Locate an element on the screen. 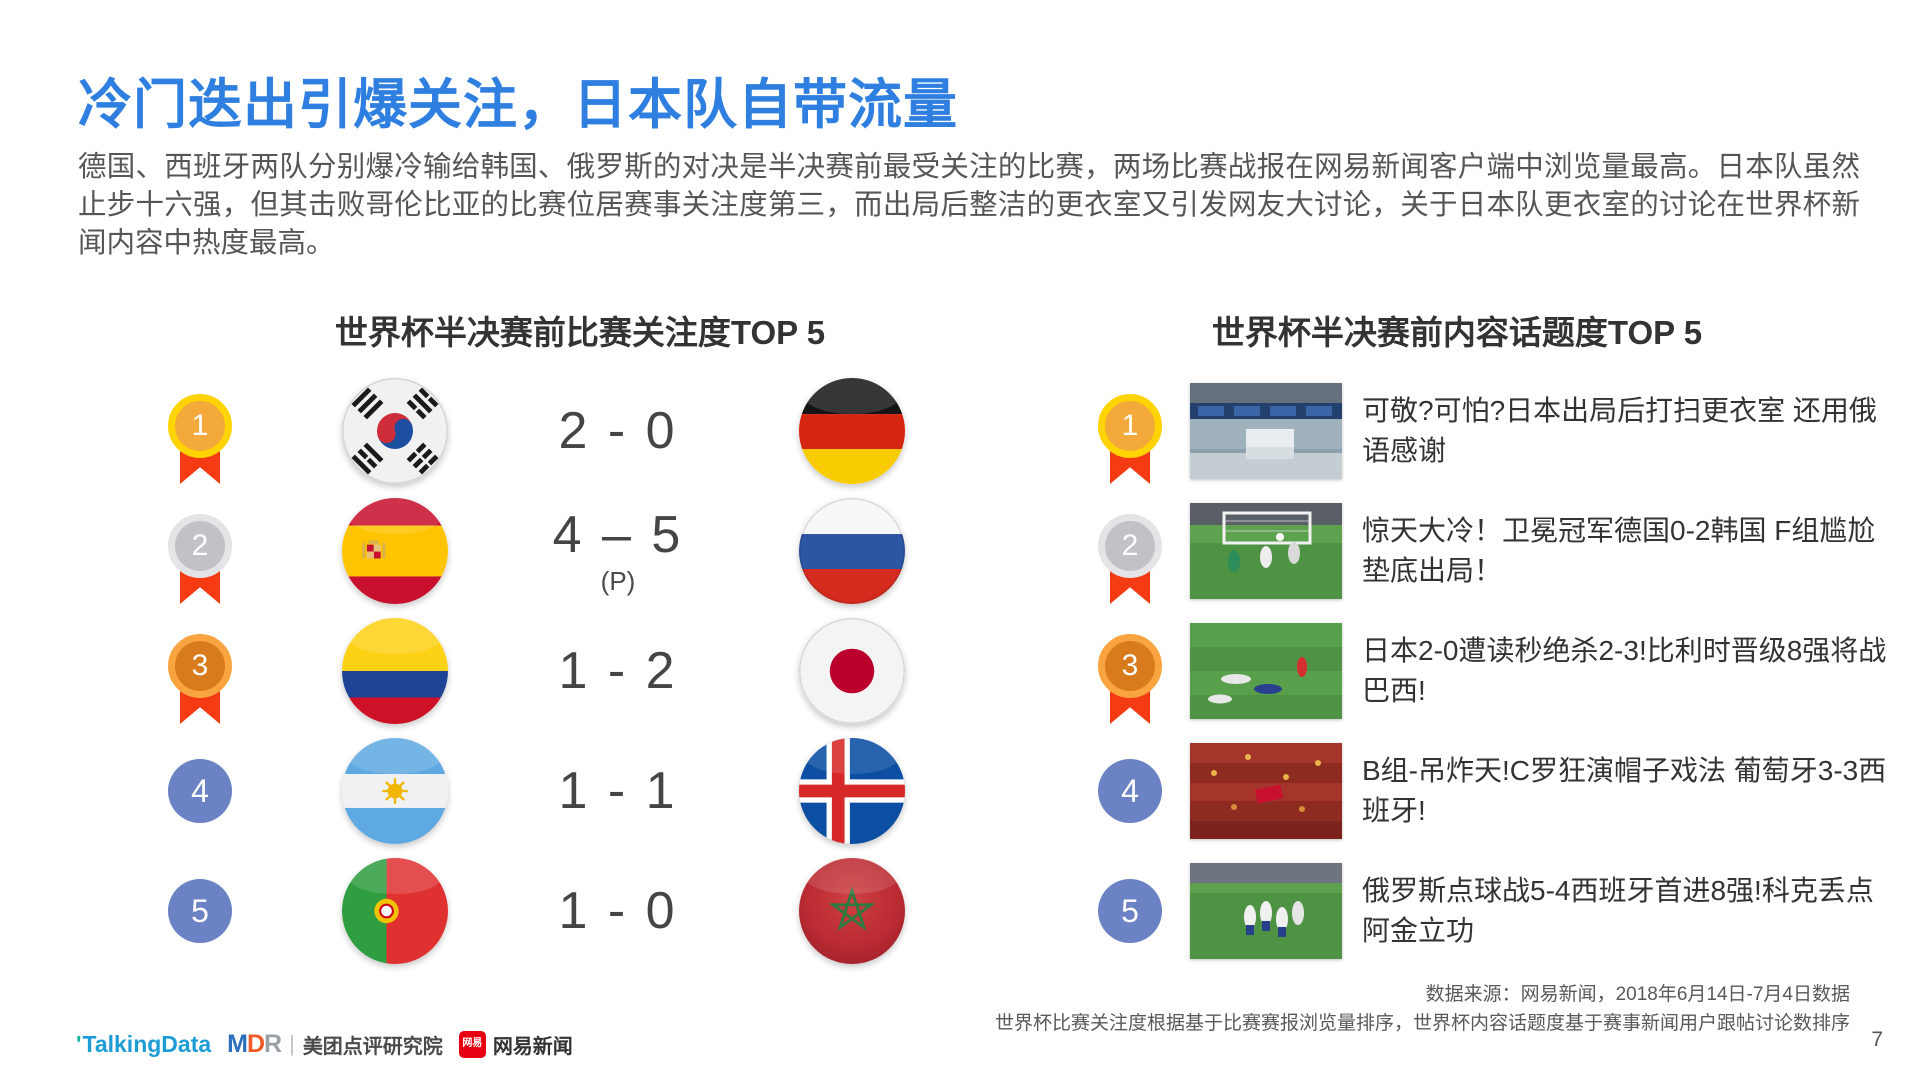 This screenshot has height=1080, width=1921. match-row-1: 1 is located at coordinates (525, 431).